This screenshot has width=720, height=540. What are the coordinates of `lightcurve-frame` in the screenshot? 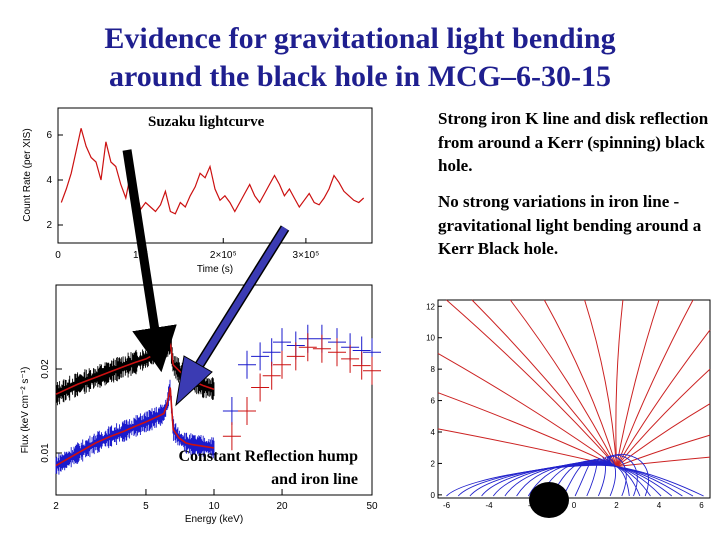 It's located at (215, 175).